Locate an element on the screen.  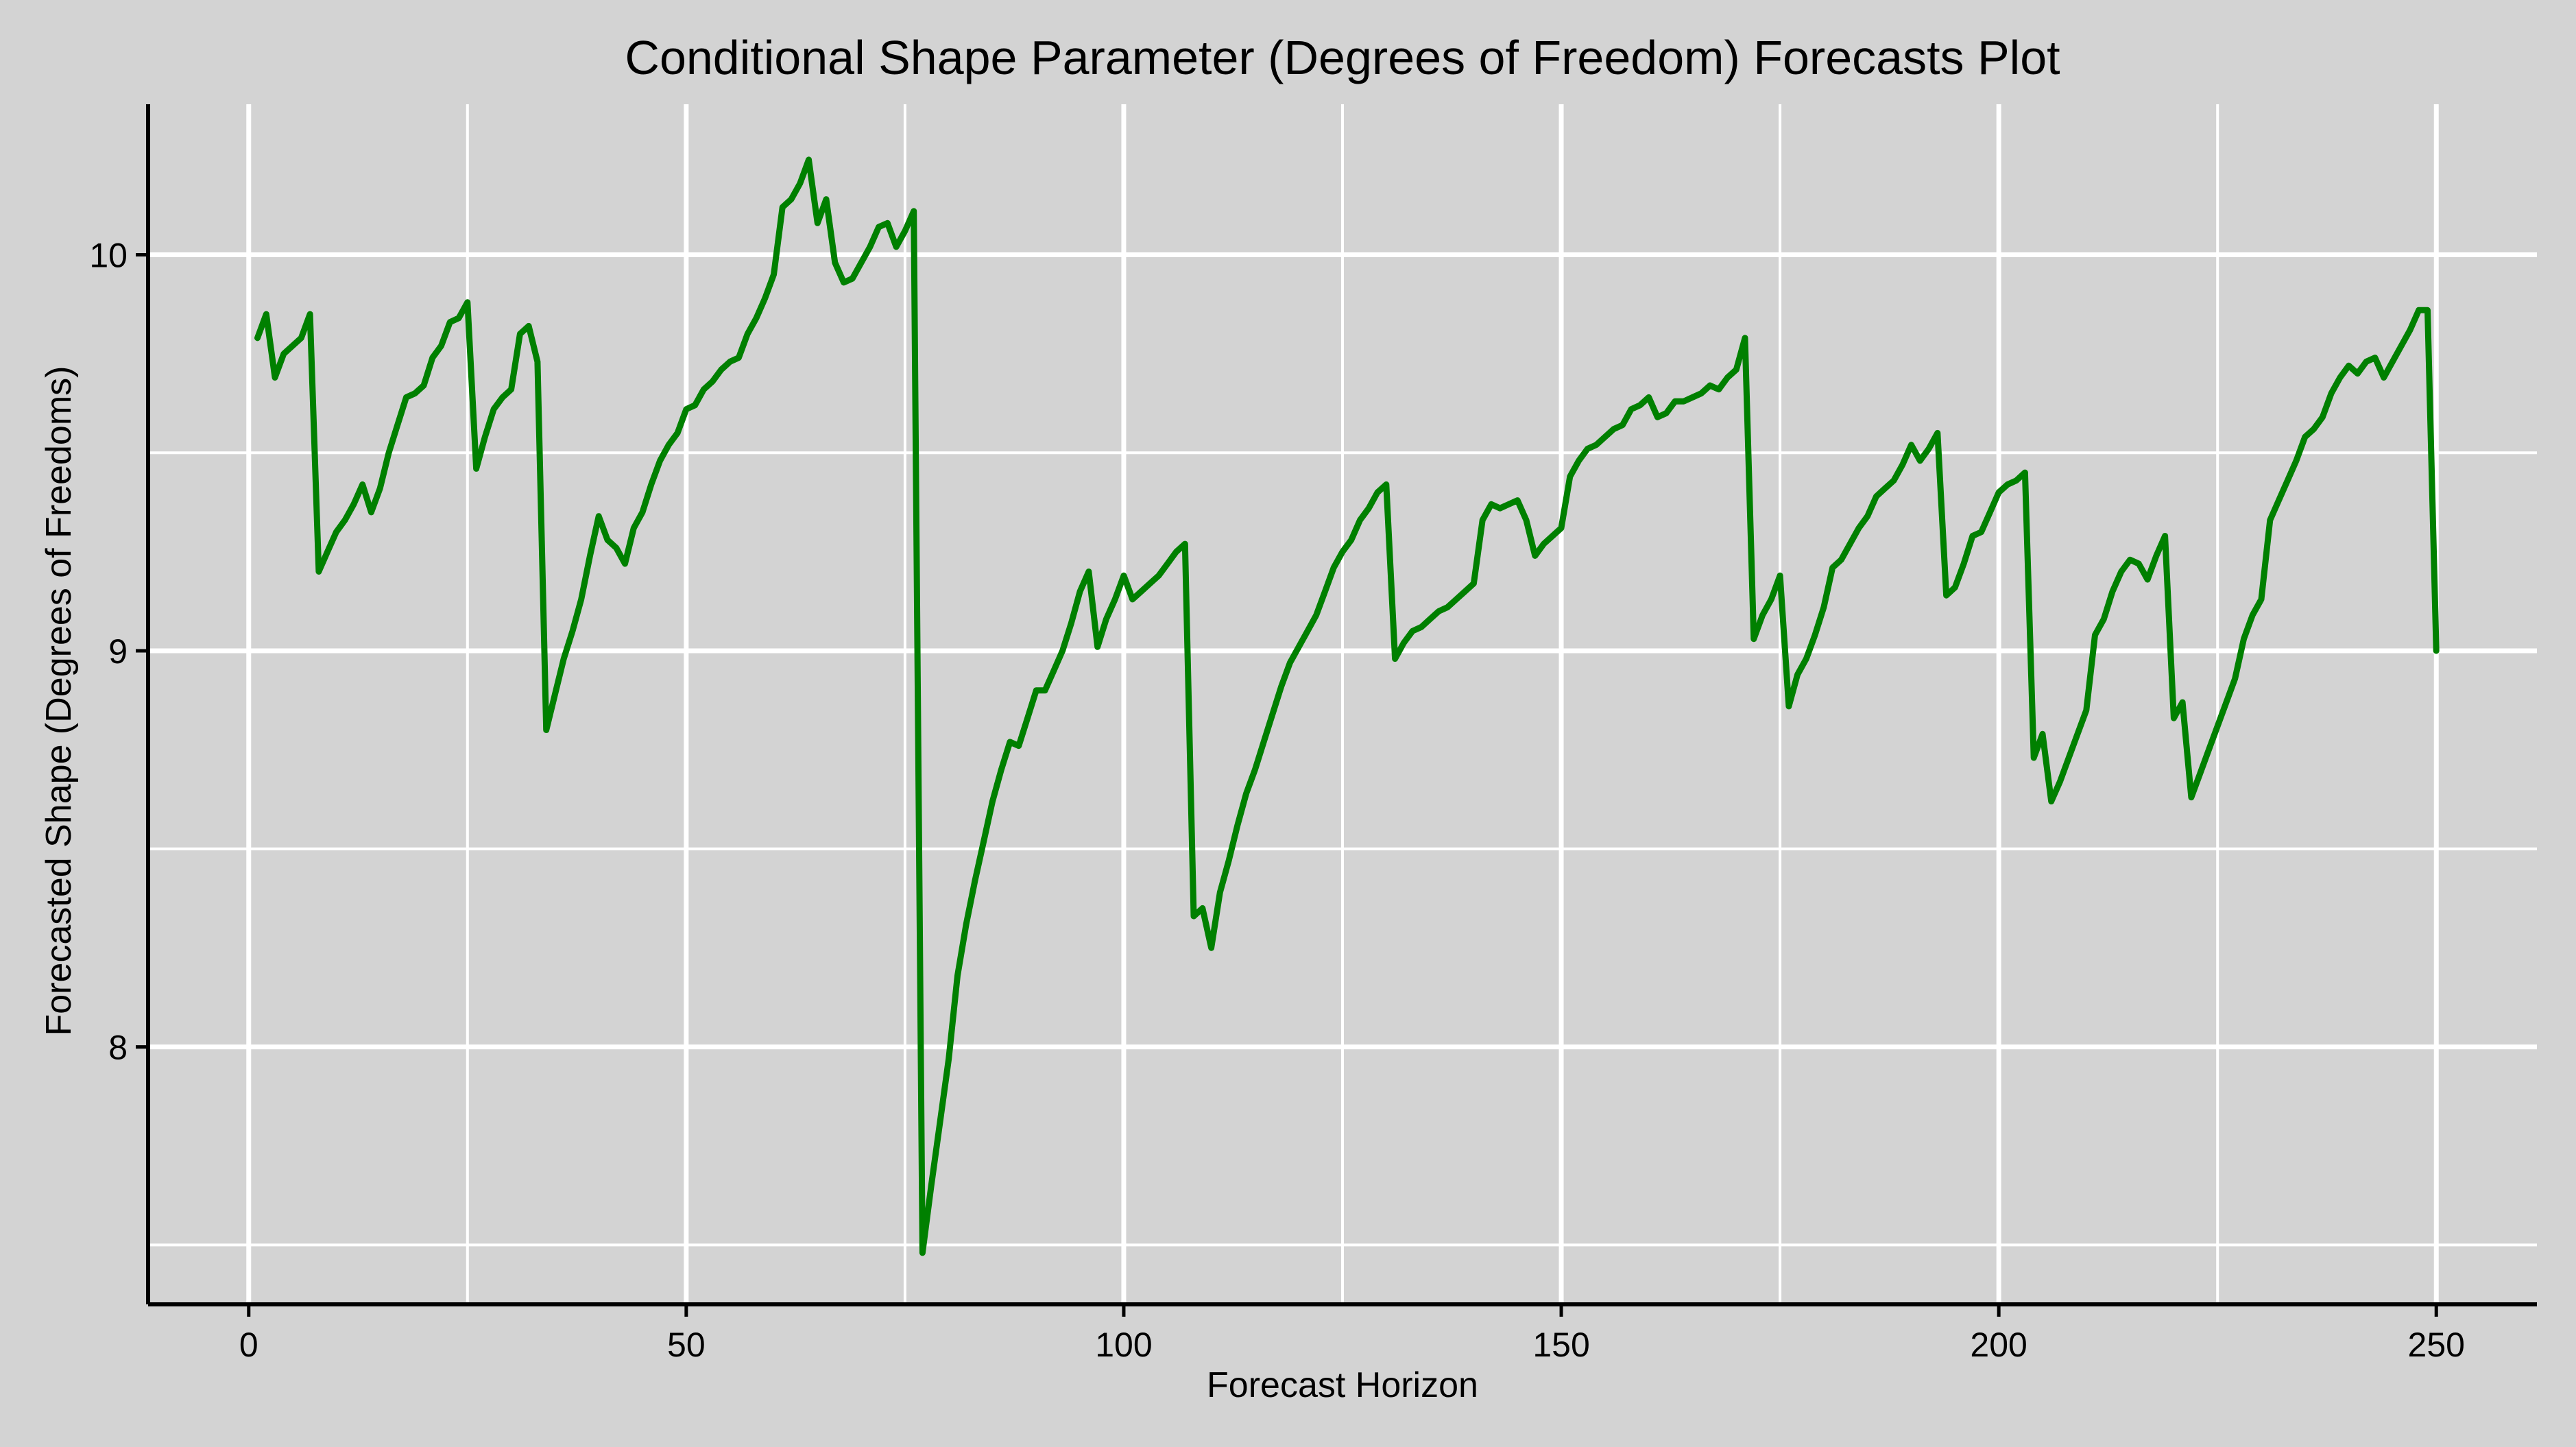
x-tick-label: 0 is located at coordinates (249, 1345).